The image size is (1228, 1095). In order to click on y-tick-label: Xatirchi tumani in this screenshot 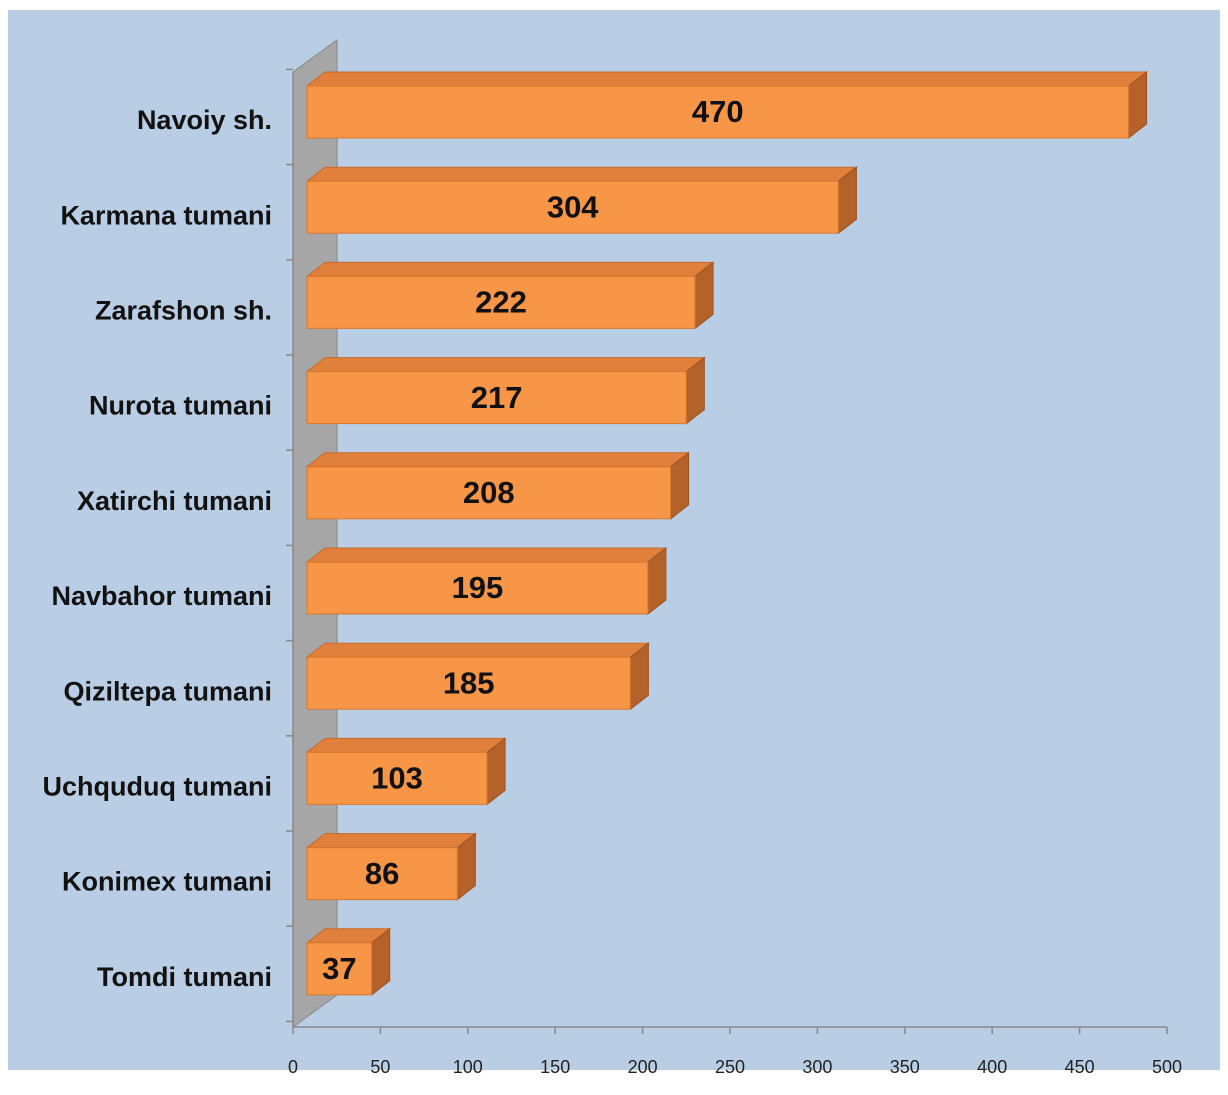, I will do `click(174, 501)`.